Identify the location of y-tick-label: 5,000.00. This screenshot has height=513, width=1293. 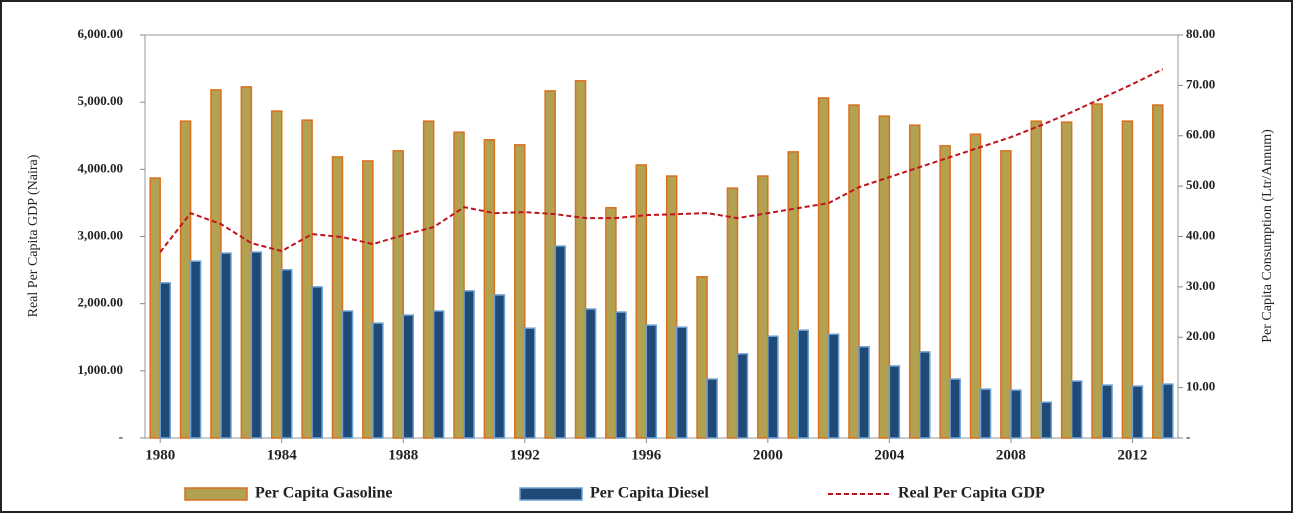
(101, 100).